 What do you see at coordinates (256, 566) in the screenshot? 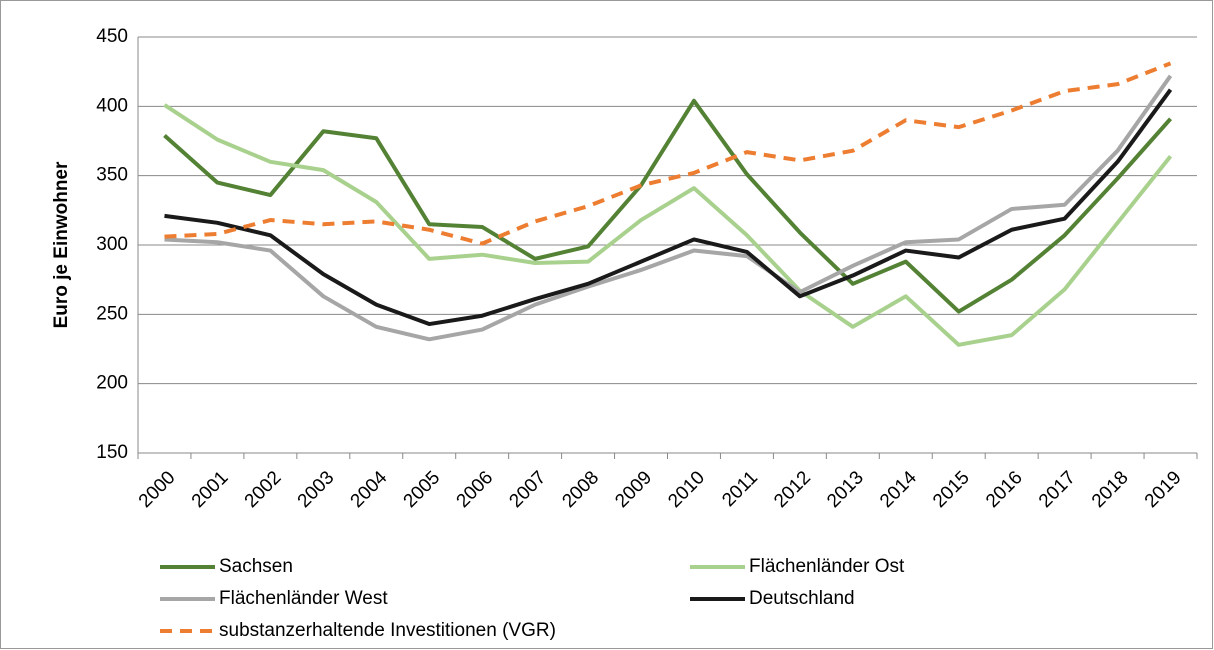
I see `legend-label: Sachsen` at bounding box center [256, 566].